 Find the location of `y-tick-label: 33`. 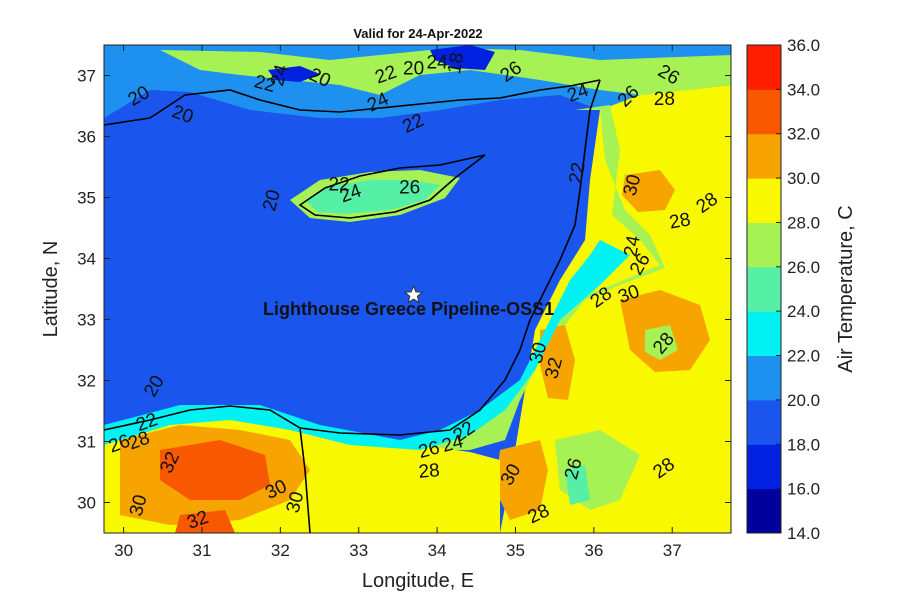

y-tick-label: 33 is located at coordinates (86, 320).